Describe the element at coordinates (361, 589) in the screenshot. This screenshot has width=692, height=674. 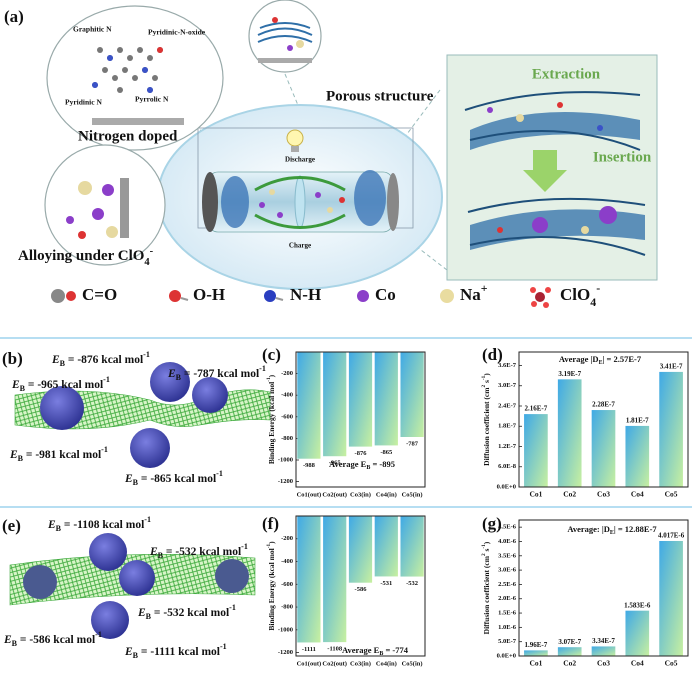
I see `value-label: -586` at that location.